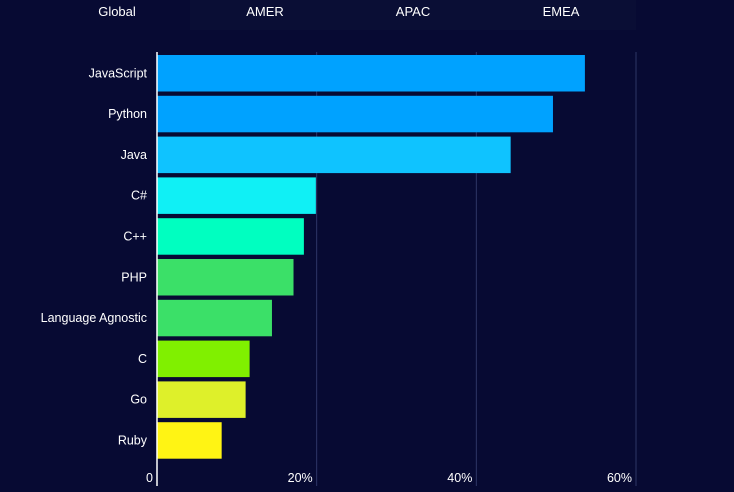 This screenshot has width=734, height=492. I want to click on category-label: C#, so click(139, 196).